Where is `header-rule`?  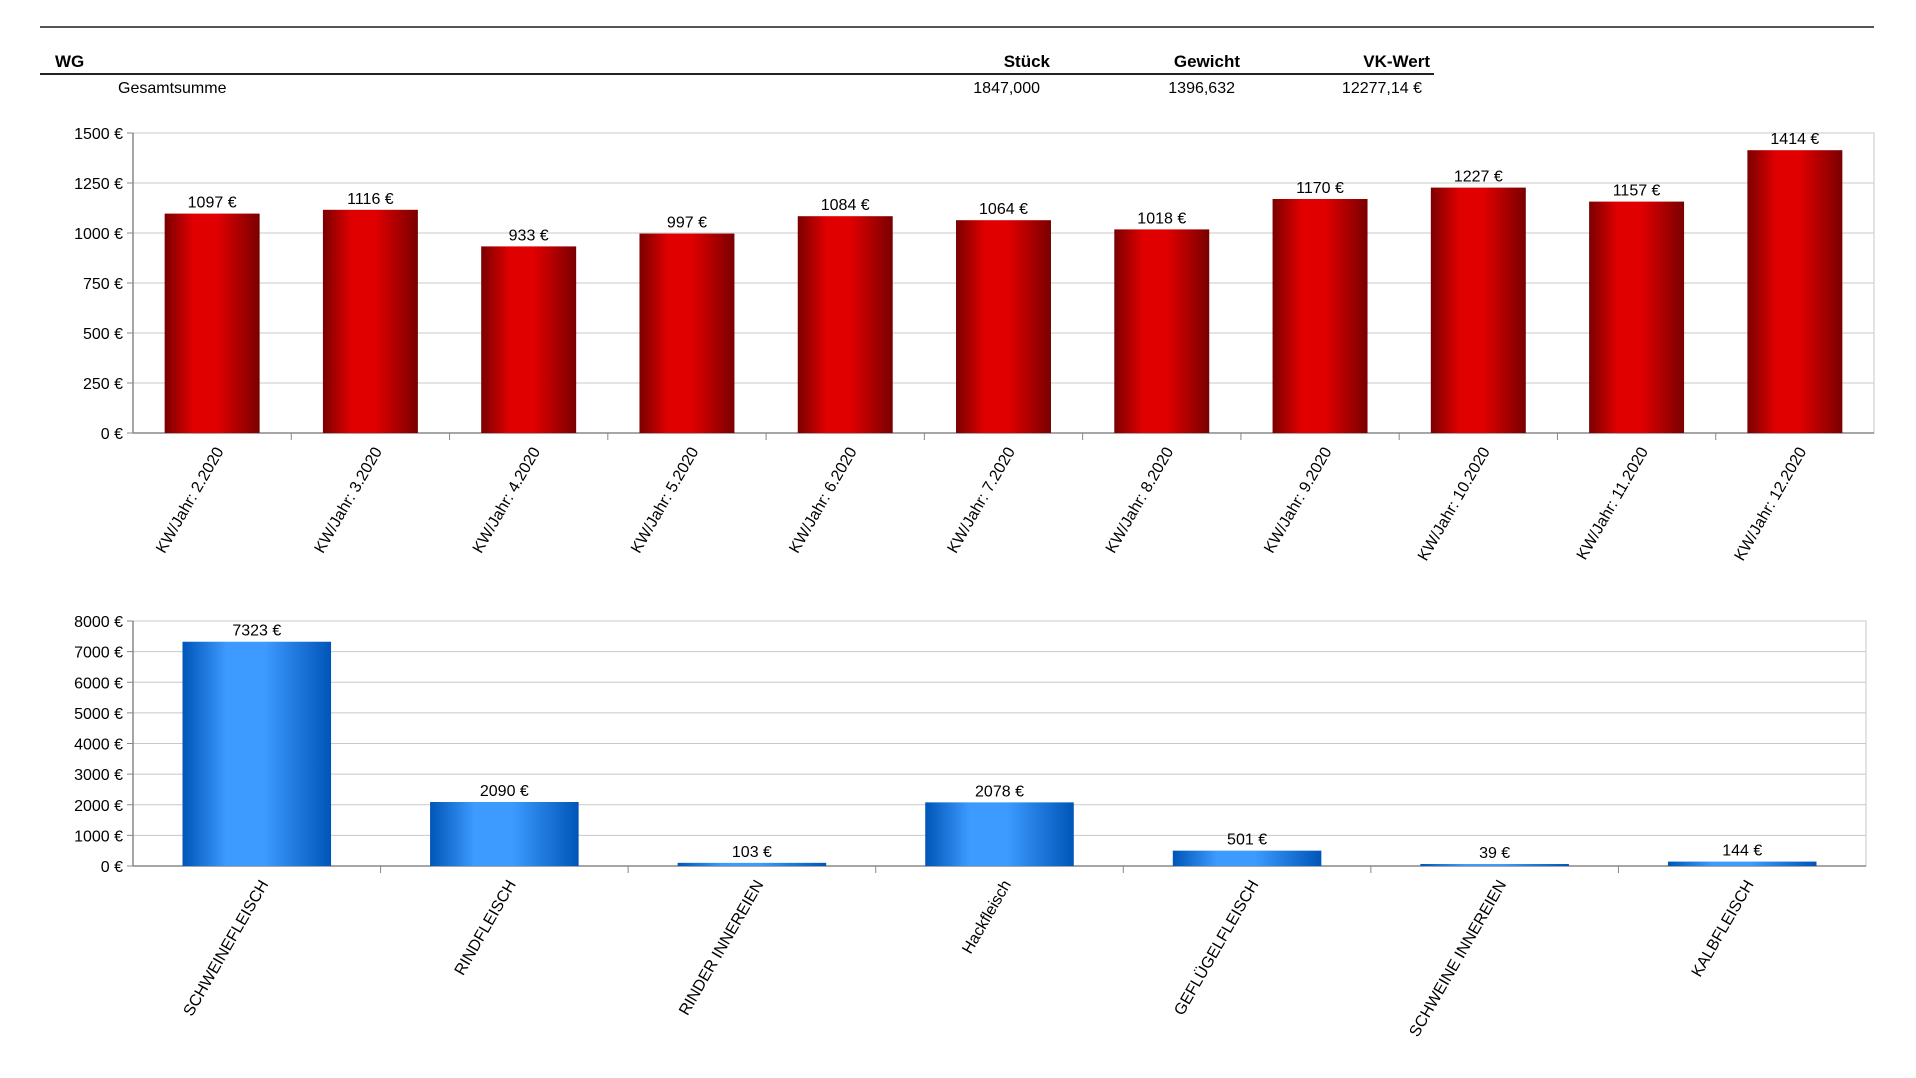
header-rule is located at coordinates (737, 74).